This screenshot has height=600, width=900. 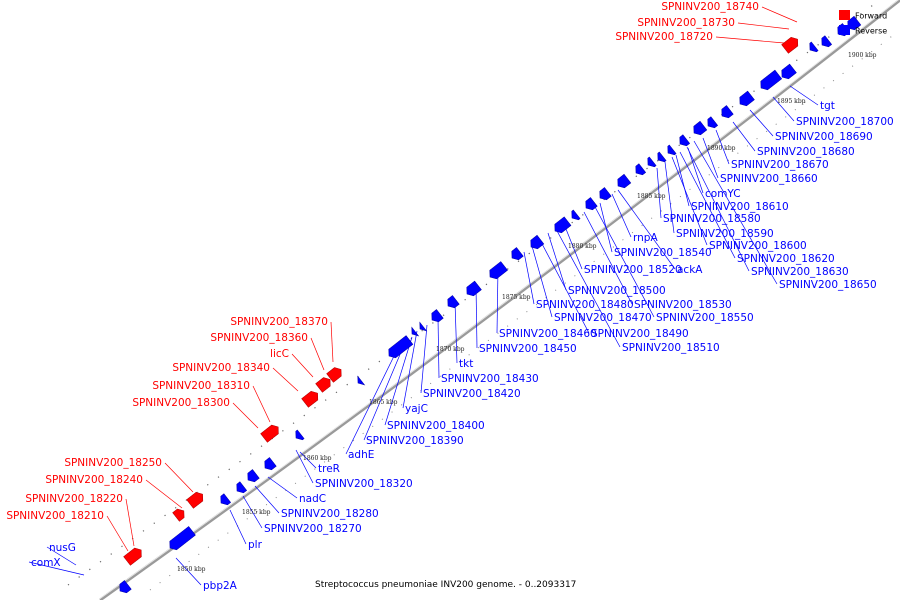 I want to click on reverse-gene-label-spninv200-18390: SPNINV200_18390, so click(x=415, y=441).